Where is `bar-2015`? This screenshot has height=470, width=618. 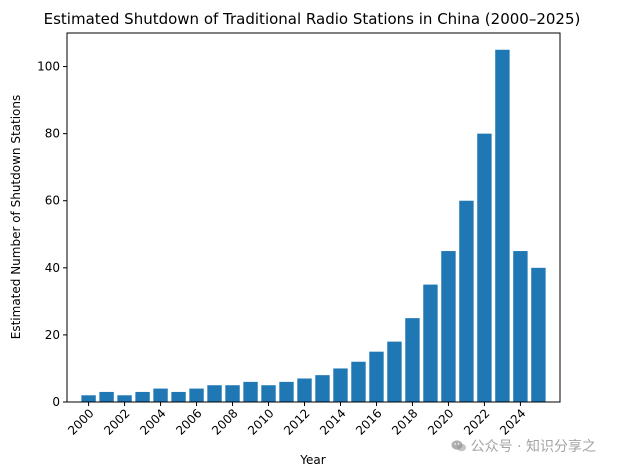
bar-2015 is located at coordinates (358, 381).